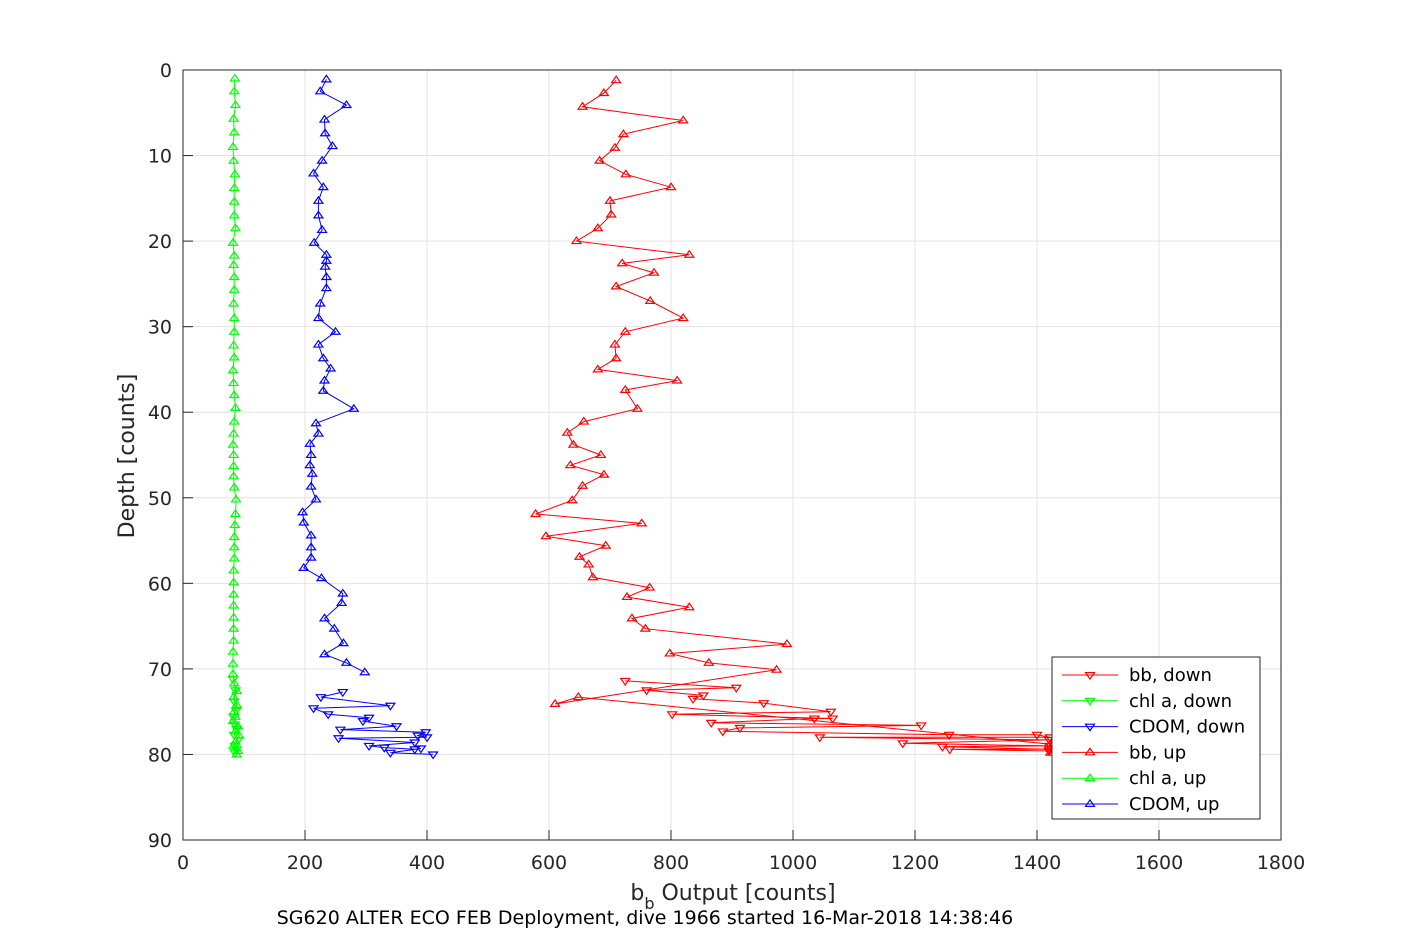 This screenshot has height=945, width=1417. What do you see at coordinates (637, 893) in the screenshot?
I see `x-axis-label-main: b` at bounding box center [637, 893].